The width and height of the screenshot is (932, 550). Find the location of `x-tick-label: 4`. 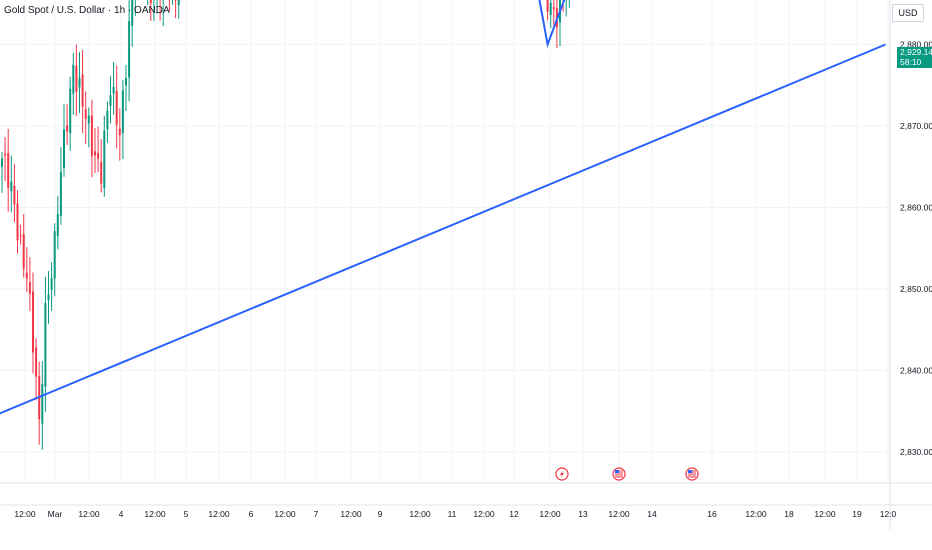

x-tick-label: 4 is located at coordinates (121, 514).